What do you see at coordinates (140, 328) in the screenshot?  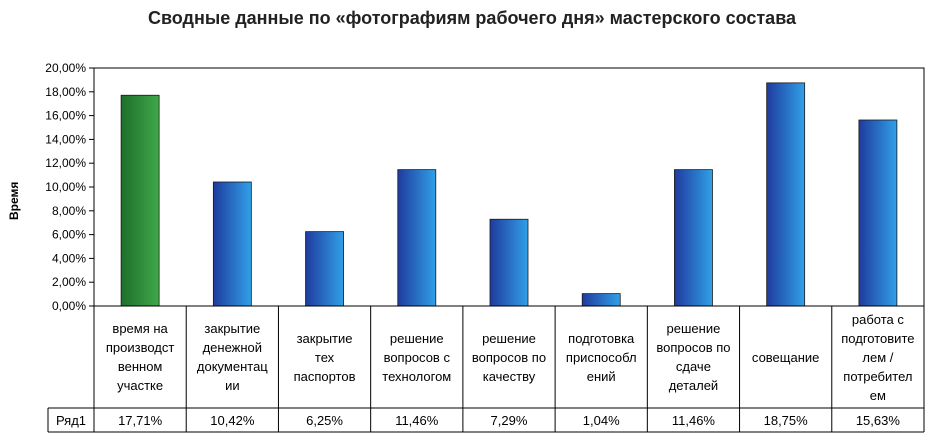 I see `category-label-line: время на` at bounding box center [140, 328].